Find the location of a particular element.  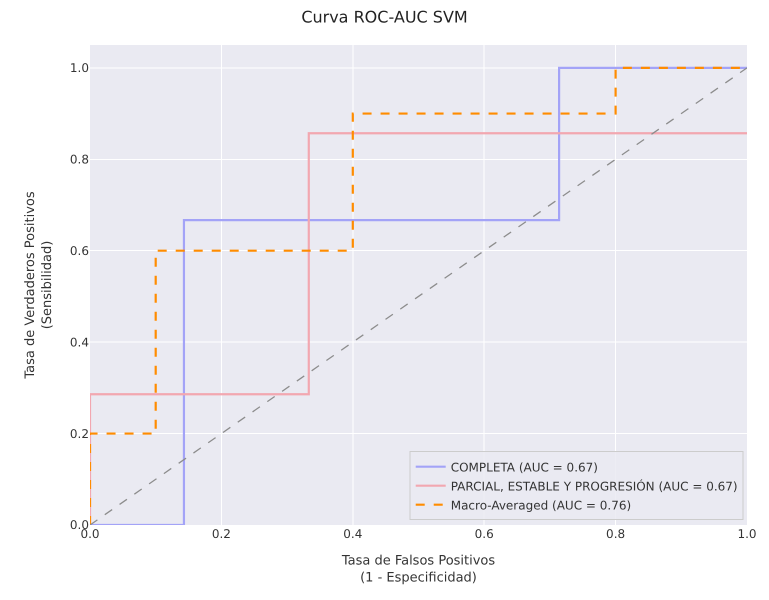

y-tick-label: 0.6 is located at coordinates (79, 251).